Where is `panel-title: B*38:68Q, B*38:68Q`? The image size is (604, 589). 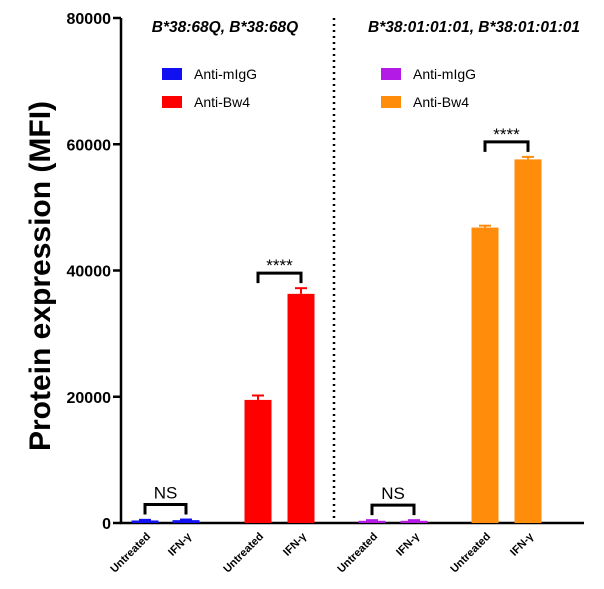
panel-title: B*38:68Q, B*38:68Q is located at coordinates (225, 27).